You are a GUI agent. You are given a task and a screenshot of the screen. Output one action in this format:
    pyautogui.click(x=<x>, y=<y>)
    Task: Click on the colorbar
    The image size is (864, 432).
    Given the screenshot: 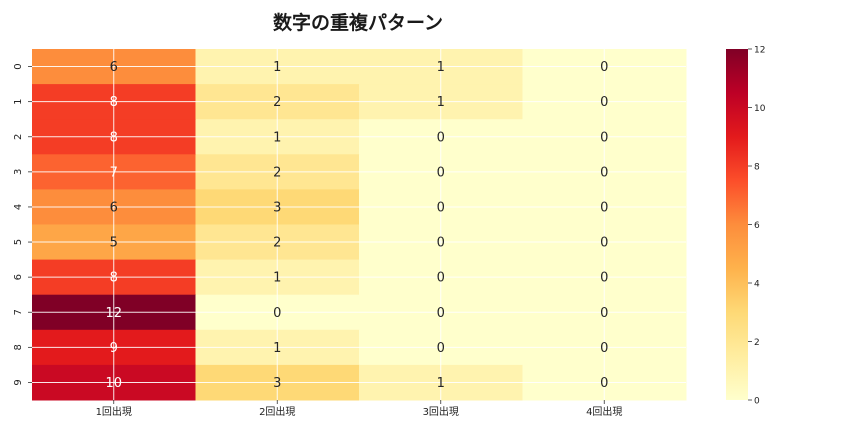 What is the action you would take?
    pyautogui.click(x=737, y=224)
    